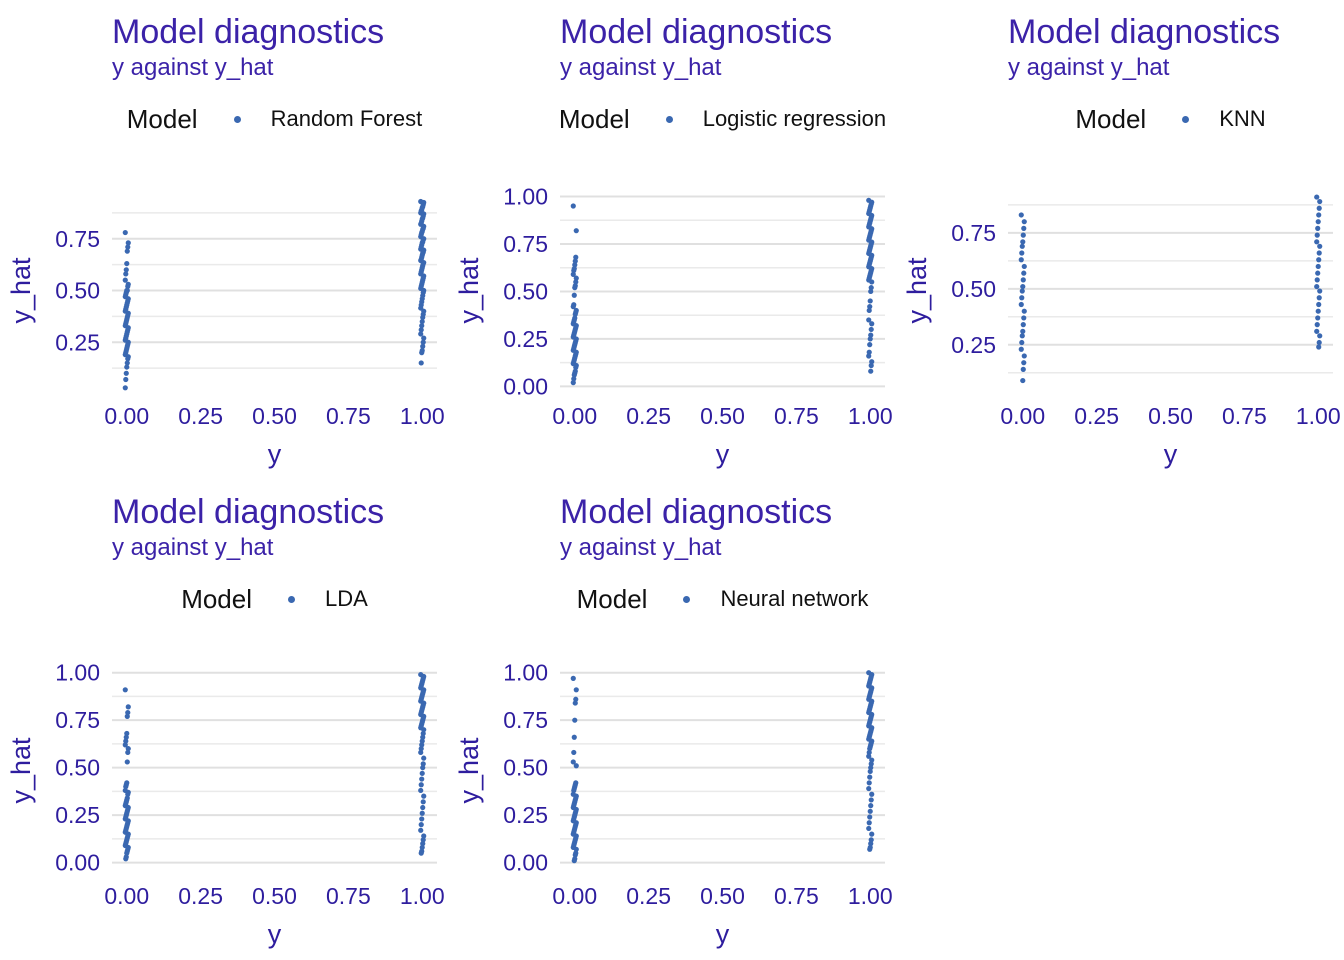 This screenshot has height=960, width=1344. I want to click on legend-entry-label: Random Forest, so click(346, 118).